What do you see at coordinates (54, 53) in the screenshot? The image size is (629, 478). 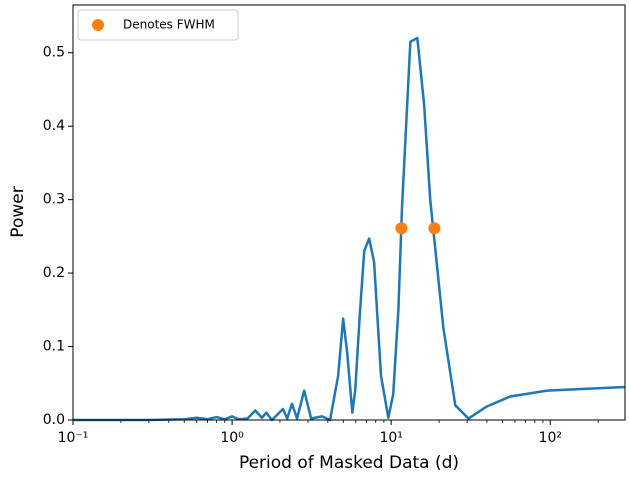 I see `y-tick-label: 0.5` at bounding box center [54, 53].